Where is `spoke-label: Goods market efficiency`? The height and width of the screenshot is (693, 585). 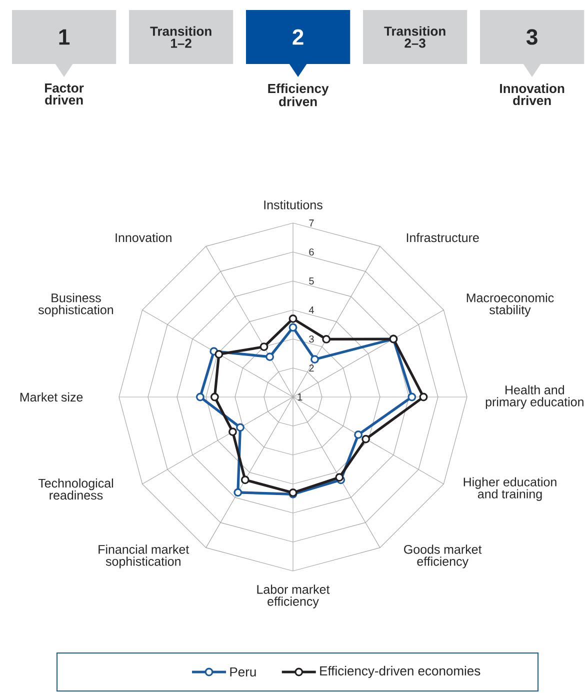 spoke-label: Goods market efficiency is located at coordinates (443, 556).